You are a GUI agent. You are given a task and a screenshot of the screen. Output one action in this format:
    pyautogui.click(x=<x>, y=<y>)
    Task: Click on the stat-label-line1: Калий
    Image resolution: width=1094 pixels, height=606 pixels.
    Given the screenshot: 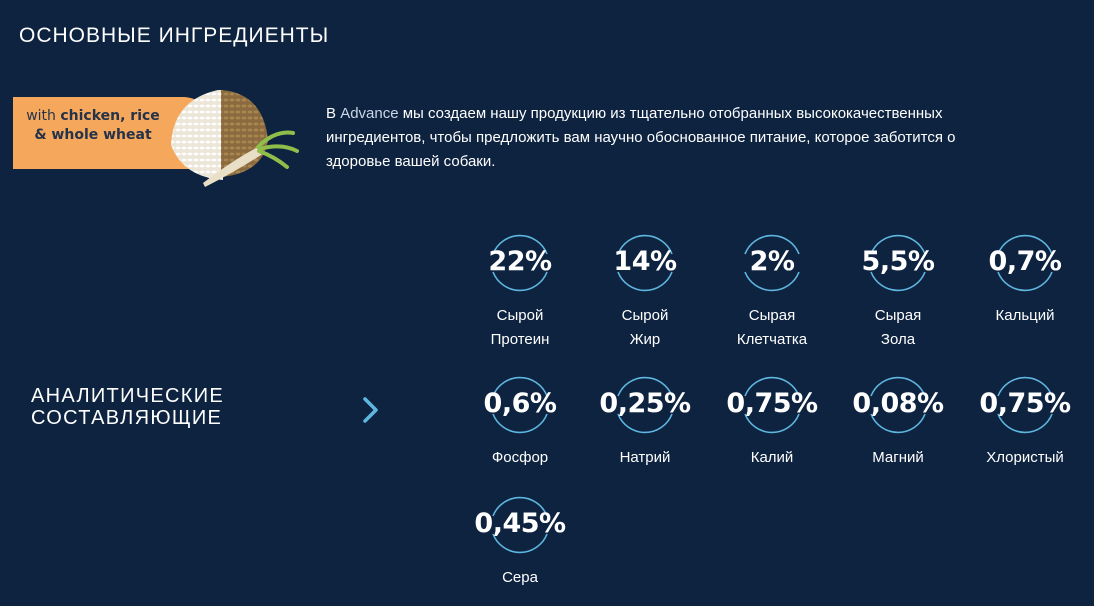 What is the action you would take?
    pyautogui.click(x=772, y=457)
    